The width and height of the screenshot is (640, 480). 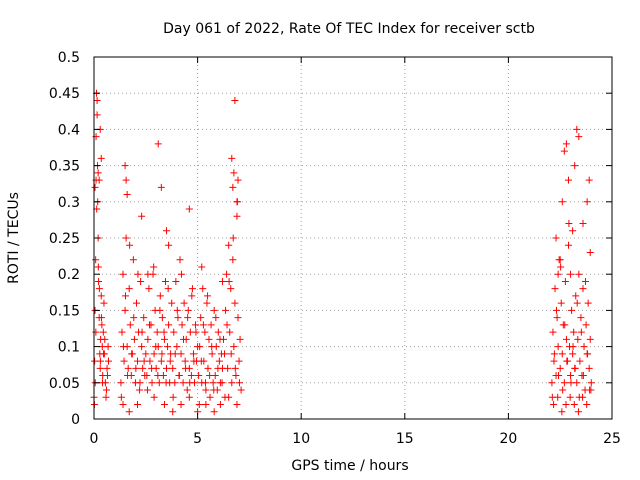 I want to click on x-tick-label: 5, so click(x=197, y=439).